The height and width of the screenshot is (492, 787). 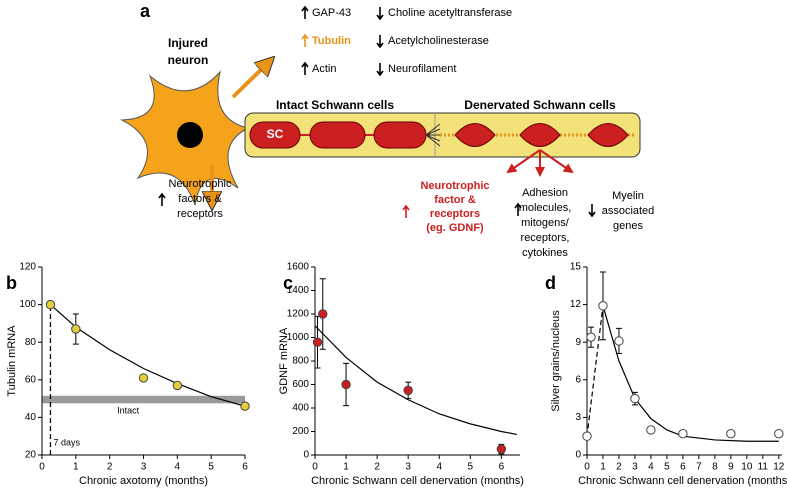 I want to click on label: Actin, so click(x=324, y=69).